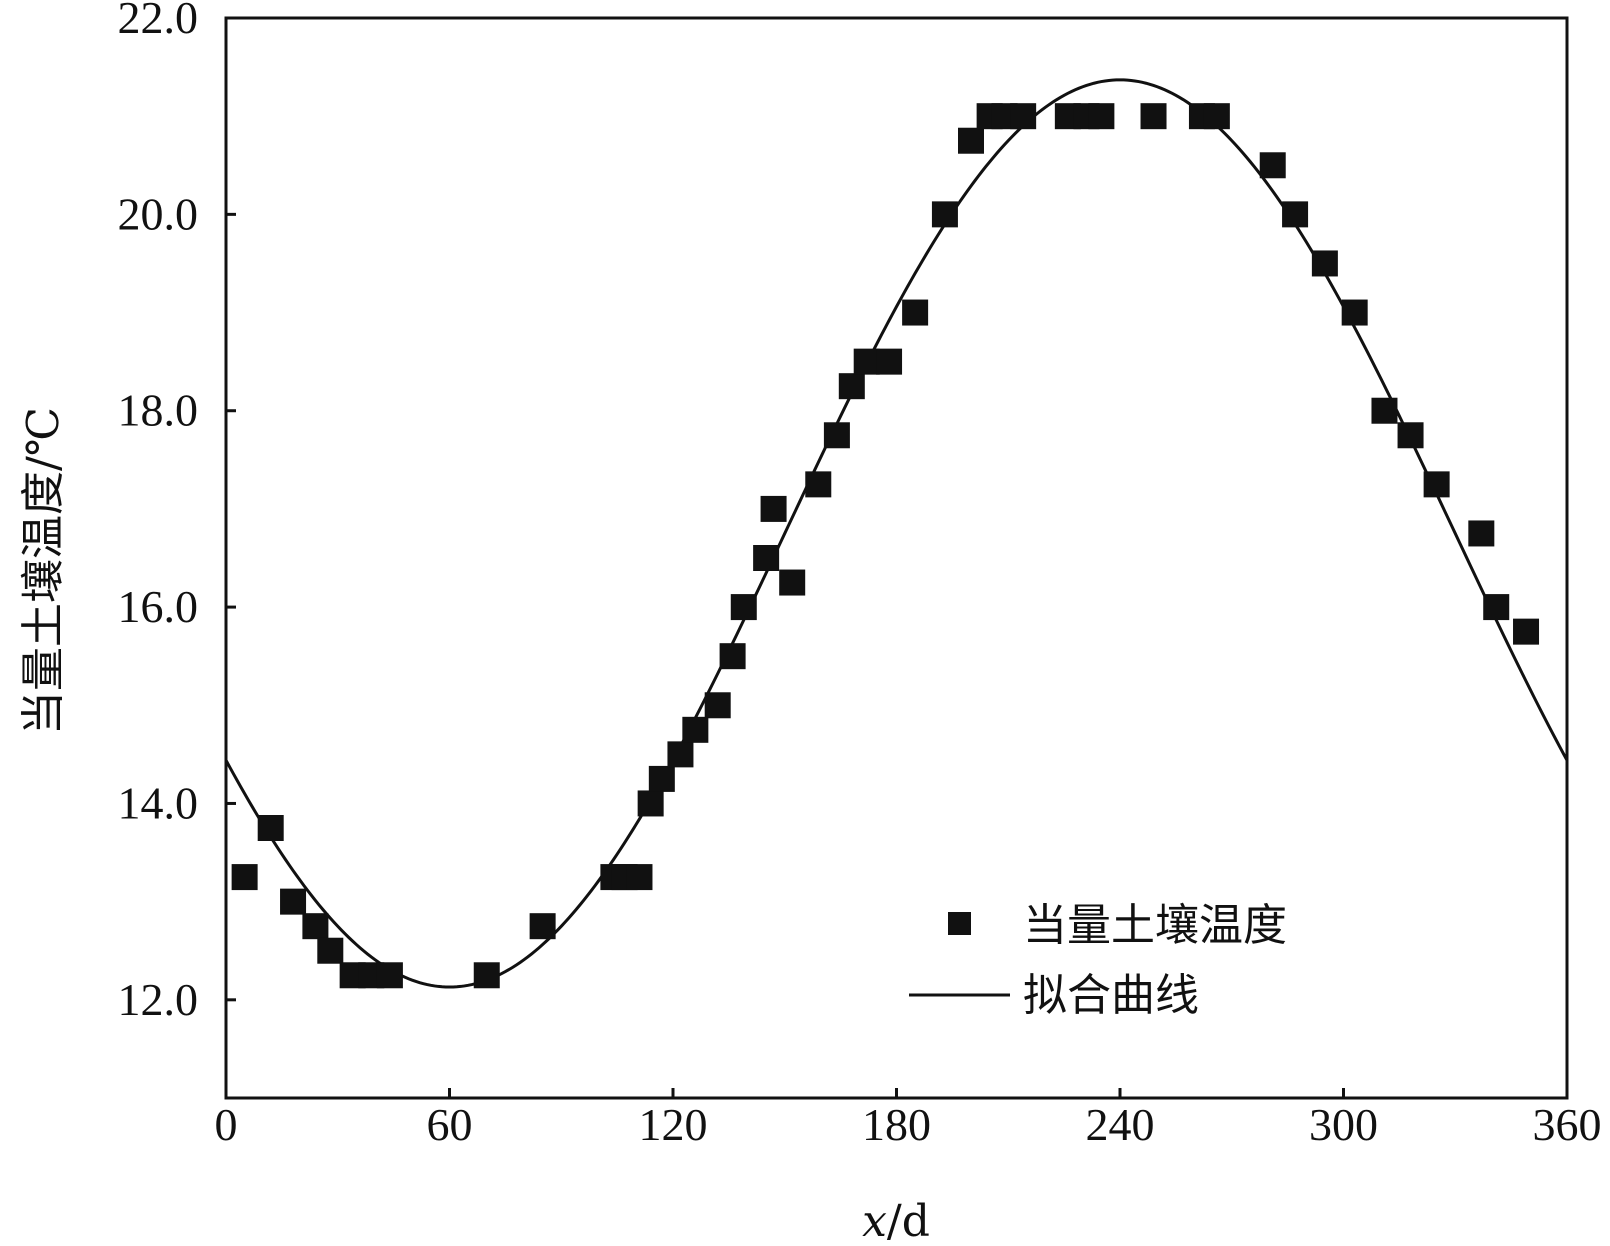 The width and height of the screenshot is (1610, 1246). Describe the element at coordinates (908, 1221) in the screenshot. I see `x-axis-unit: /d` at that location.